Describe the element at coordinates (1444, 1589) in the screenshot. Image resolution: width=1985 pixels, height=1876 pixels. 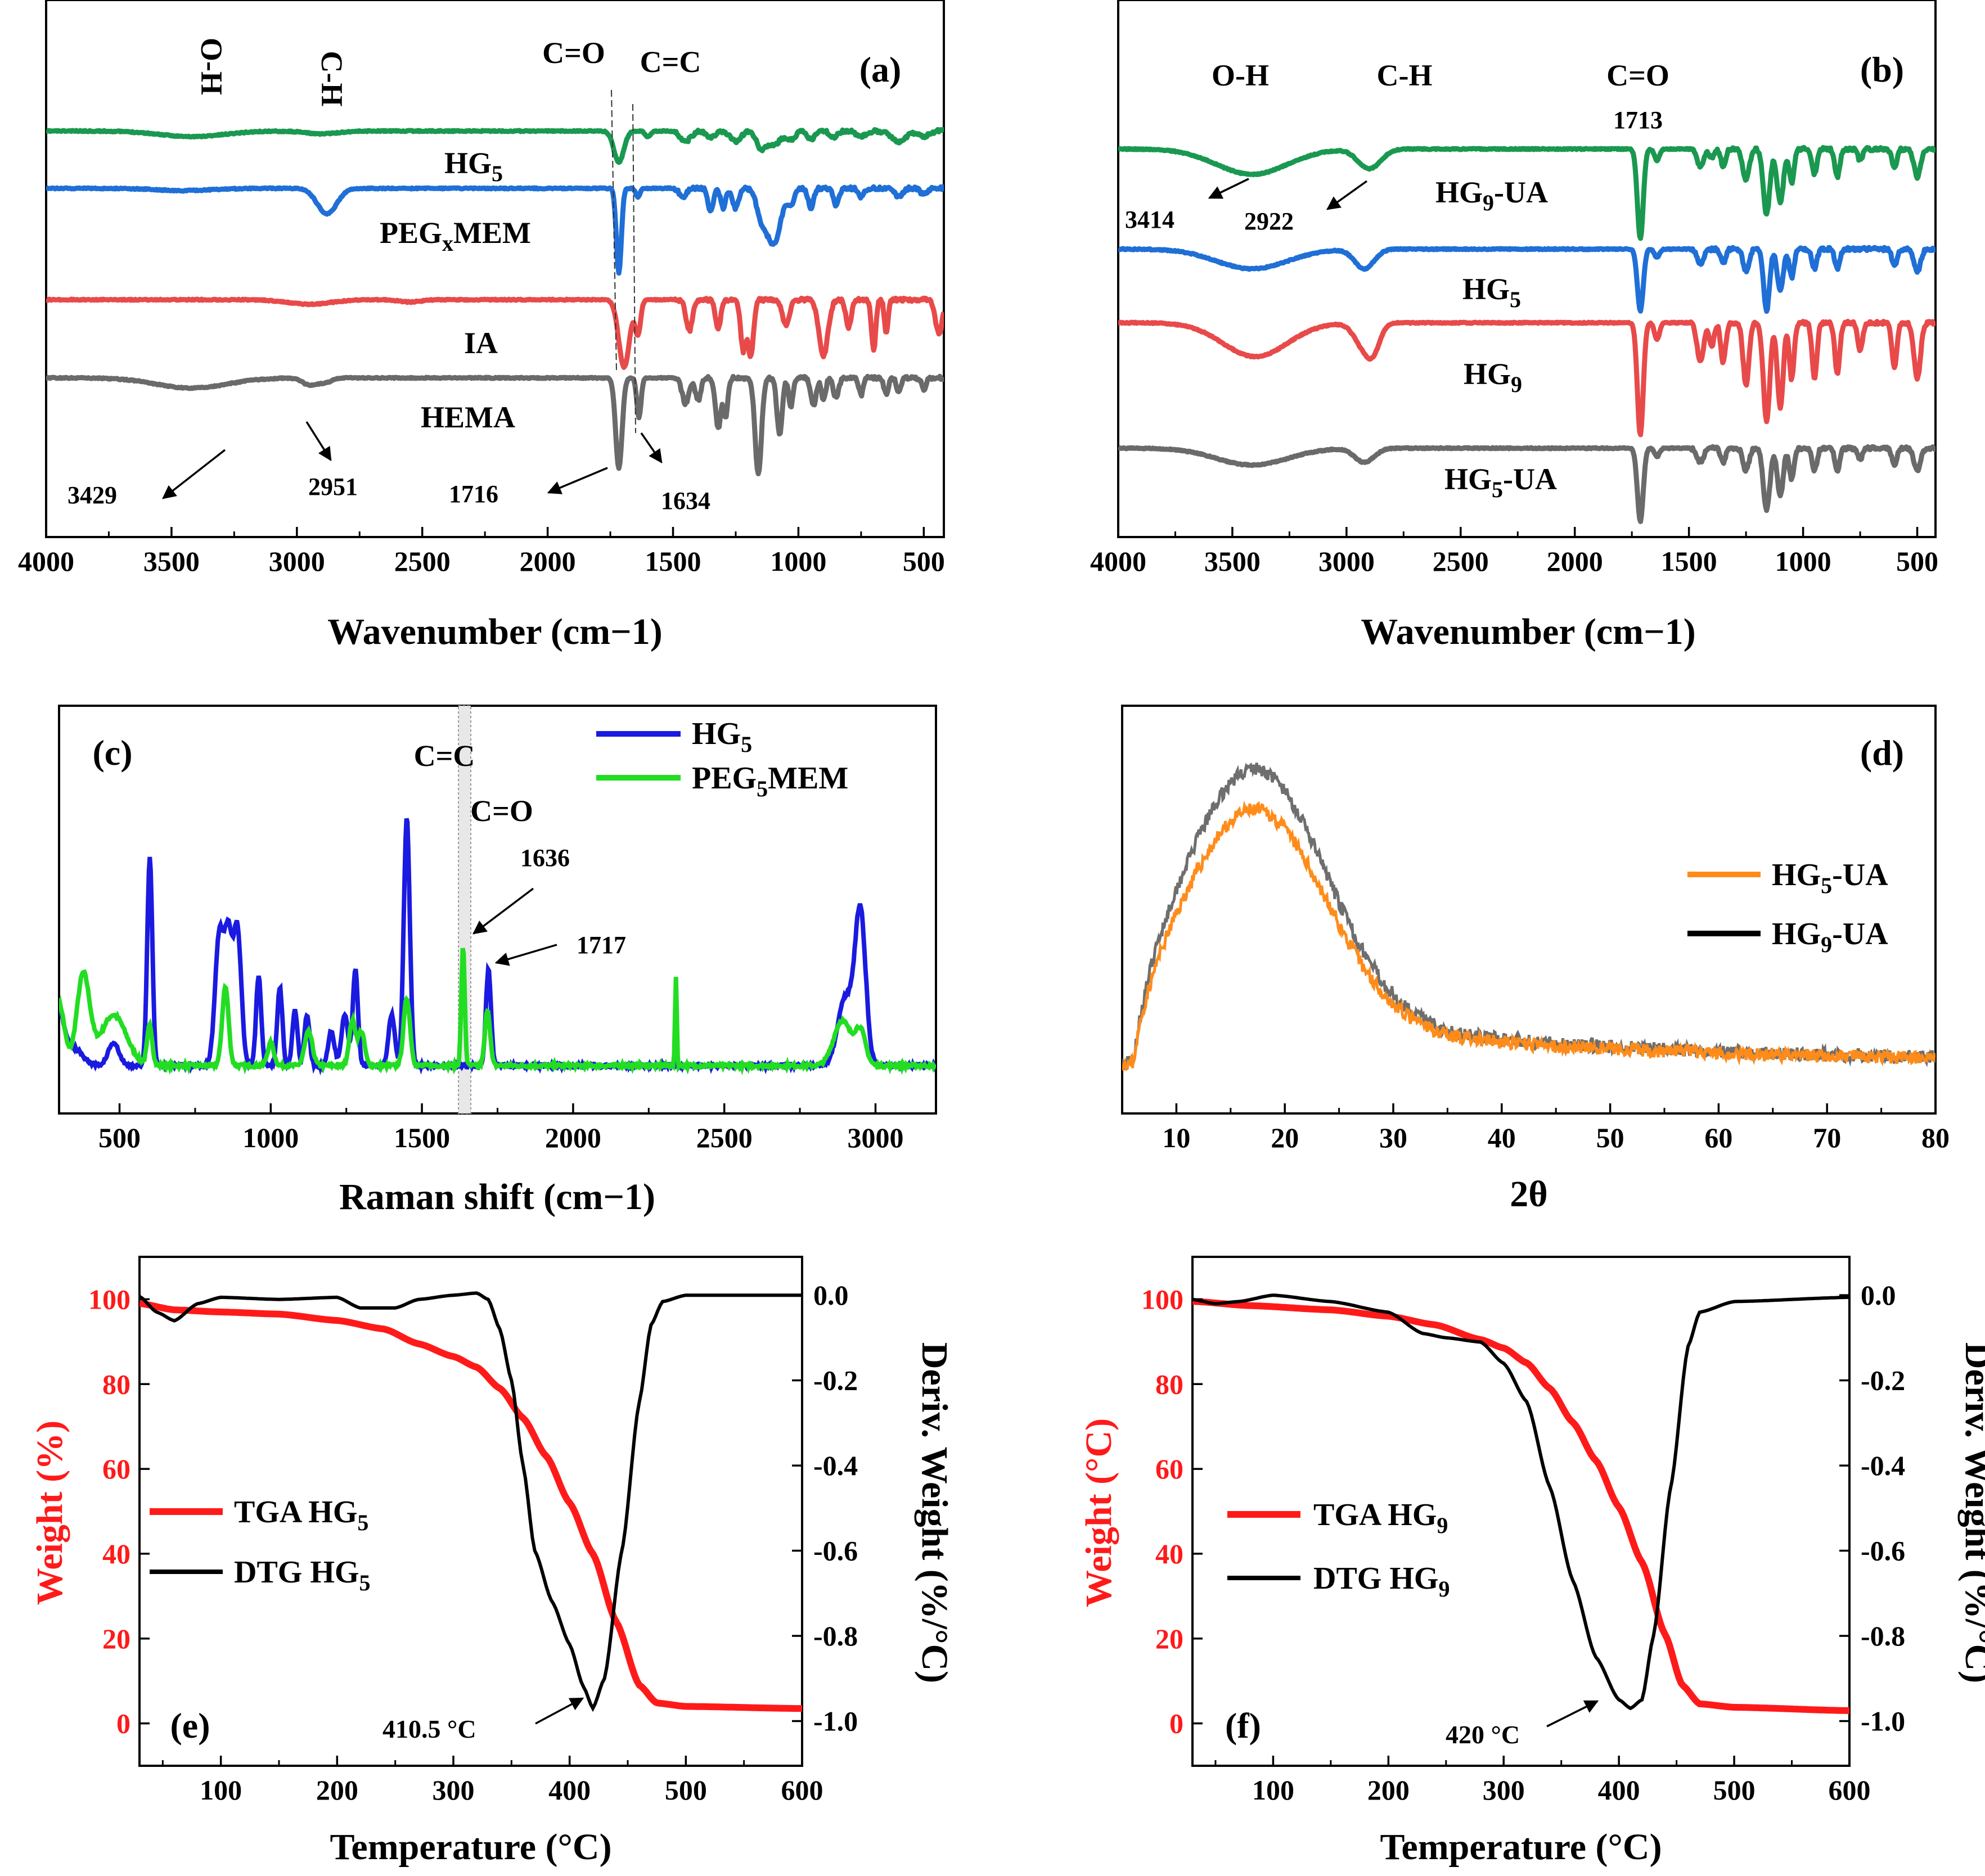
I see `legend-label-dtg-hg9-sub: 9` at that location.